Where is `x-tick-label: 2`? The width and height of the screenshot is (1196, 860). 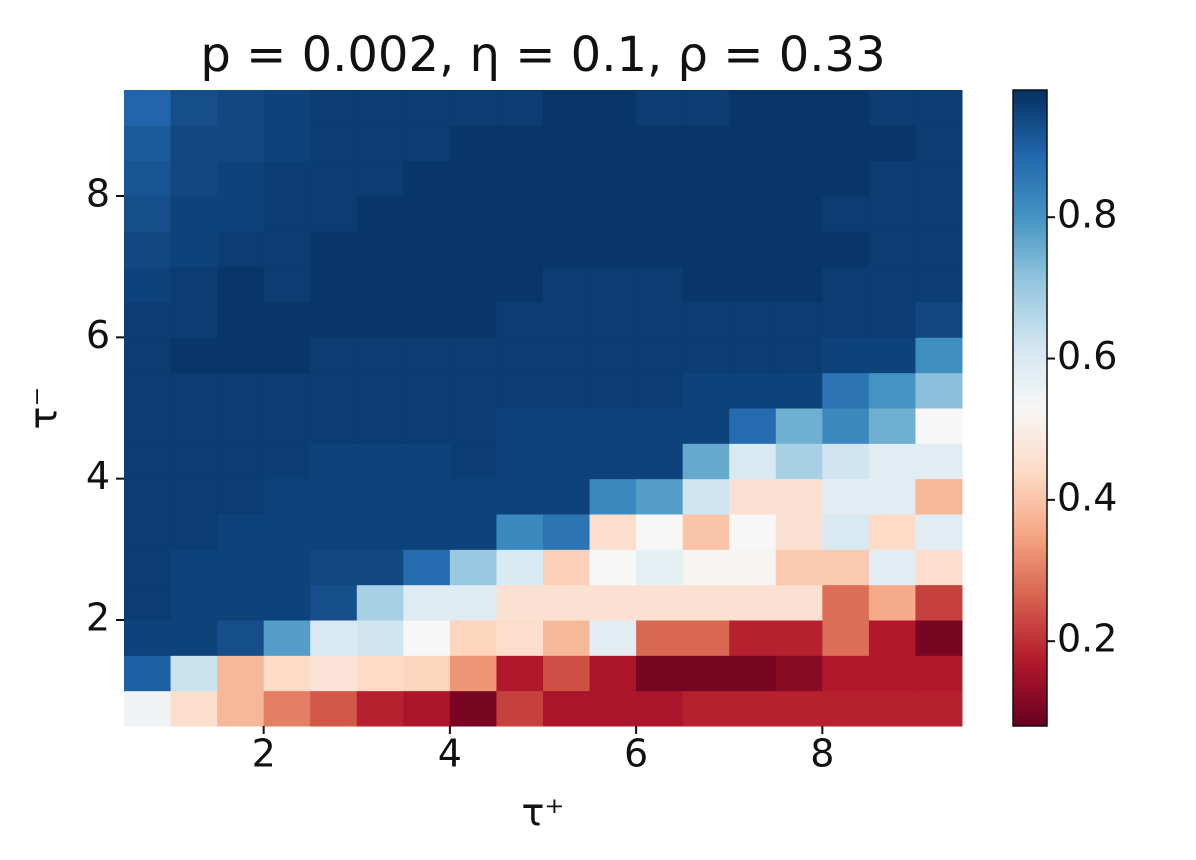
x-tick-label: 2 is located at coordinates (264, 754).